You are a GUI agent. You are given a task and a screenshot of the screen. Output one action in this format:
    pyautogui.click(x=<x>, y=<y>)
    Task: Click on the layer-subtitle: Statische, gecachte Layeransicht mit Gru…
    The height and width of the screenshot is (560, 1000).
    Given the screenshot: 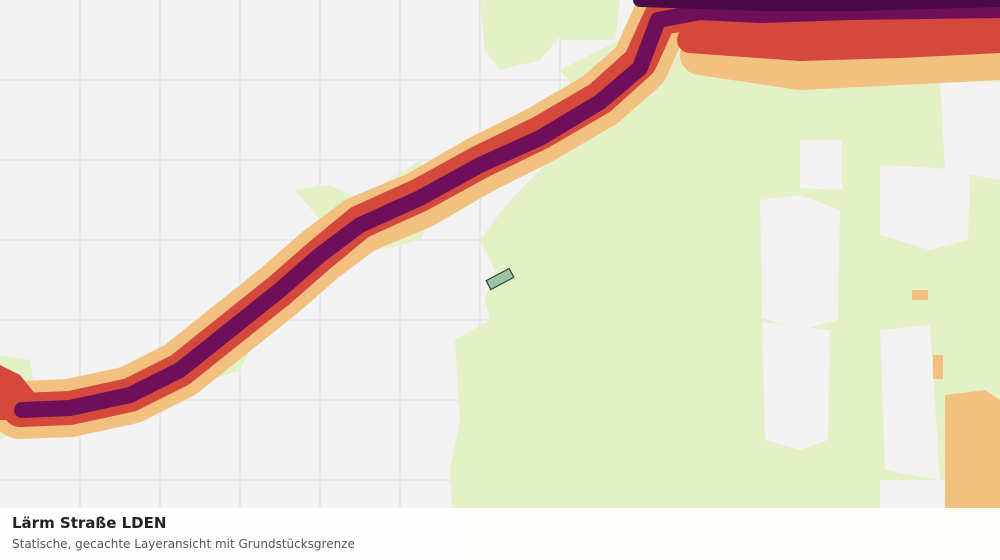 What is the action you would take?
    pyautogui.click(x=183, y=544)
    